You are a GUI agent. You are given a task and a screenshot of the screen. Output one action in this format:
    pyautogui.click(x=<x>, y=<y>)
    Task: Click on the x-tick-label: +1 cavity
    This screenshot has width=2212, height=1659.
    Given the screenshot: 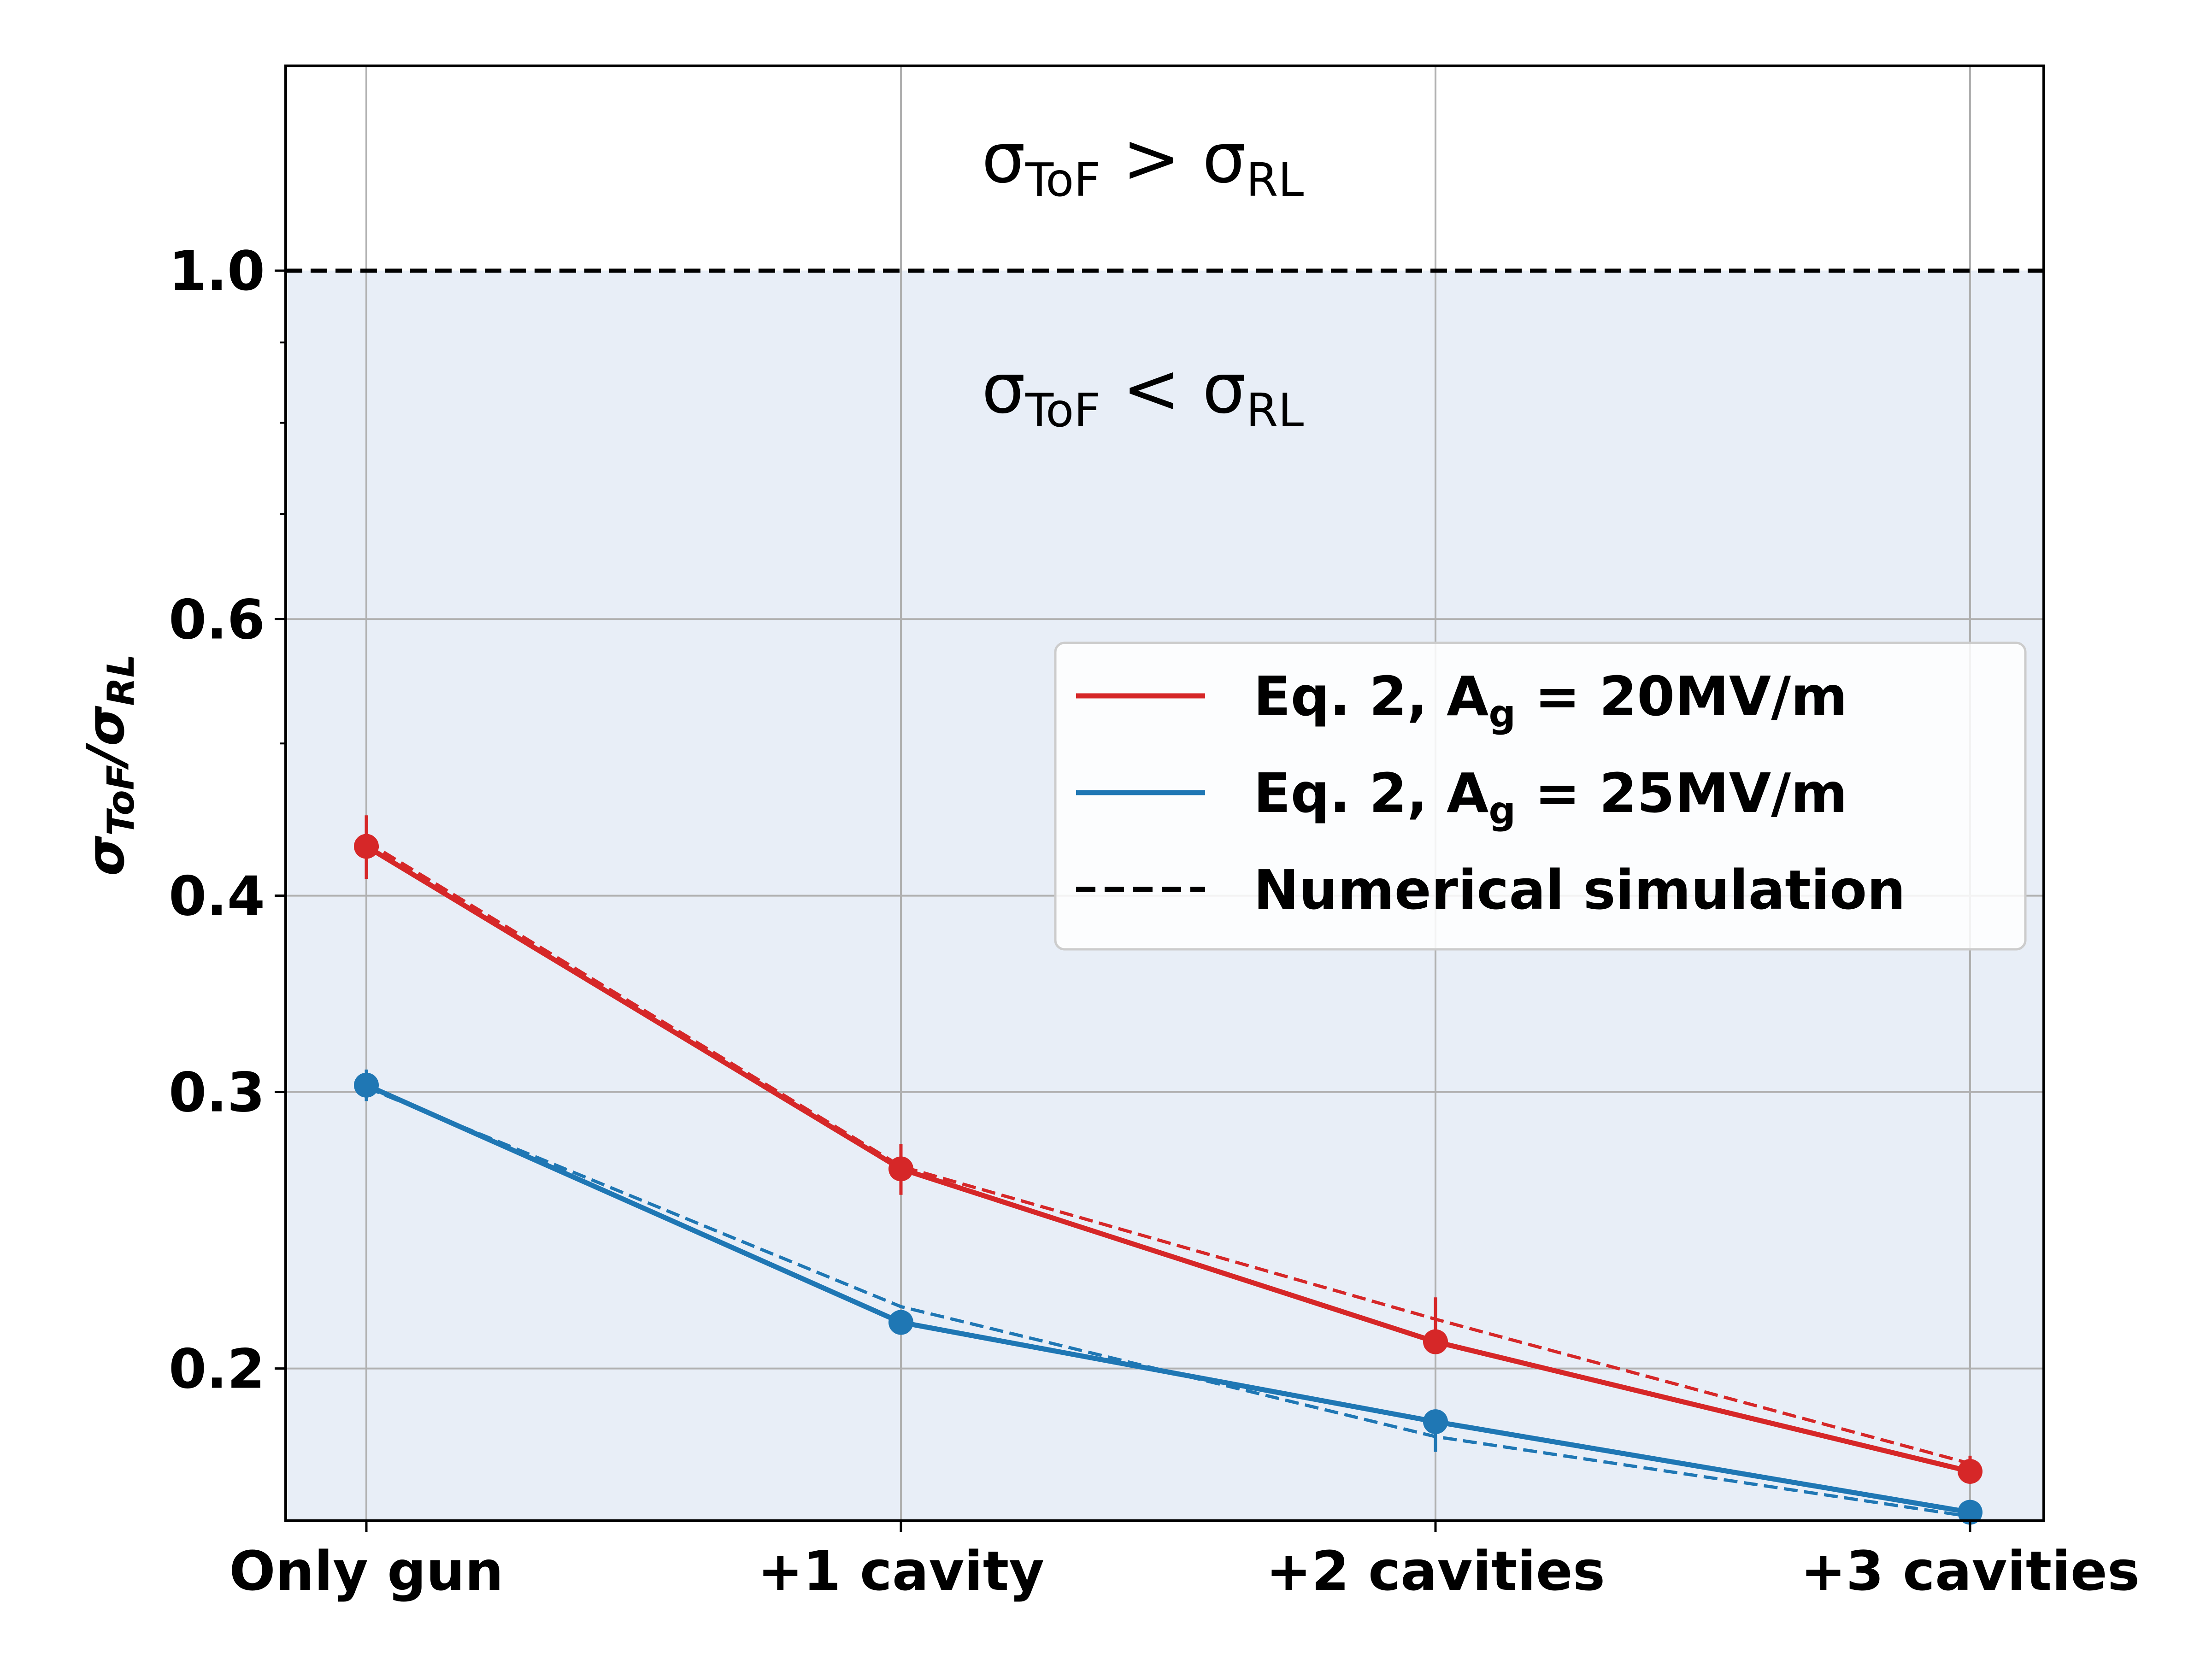 What is the action you would take?
    pyautogui.click(x=901, y=1571)
    